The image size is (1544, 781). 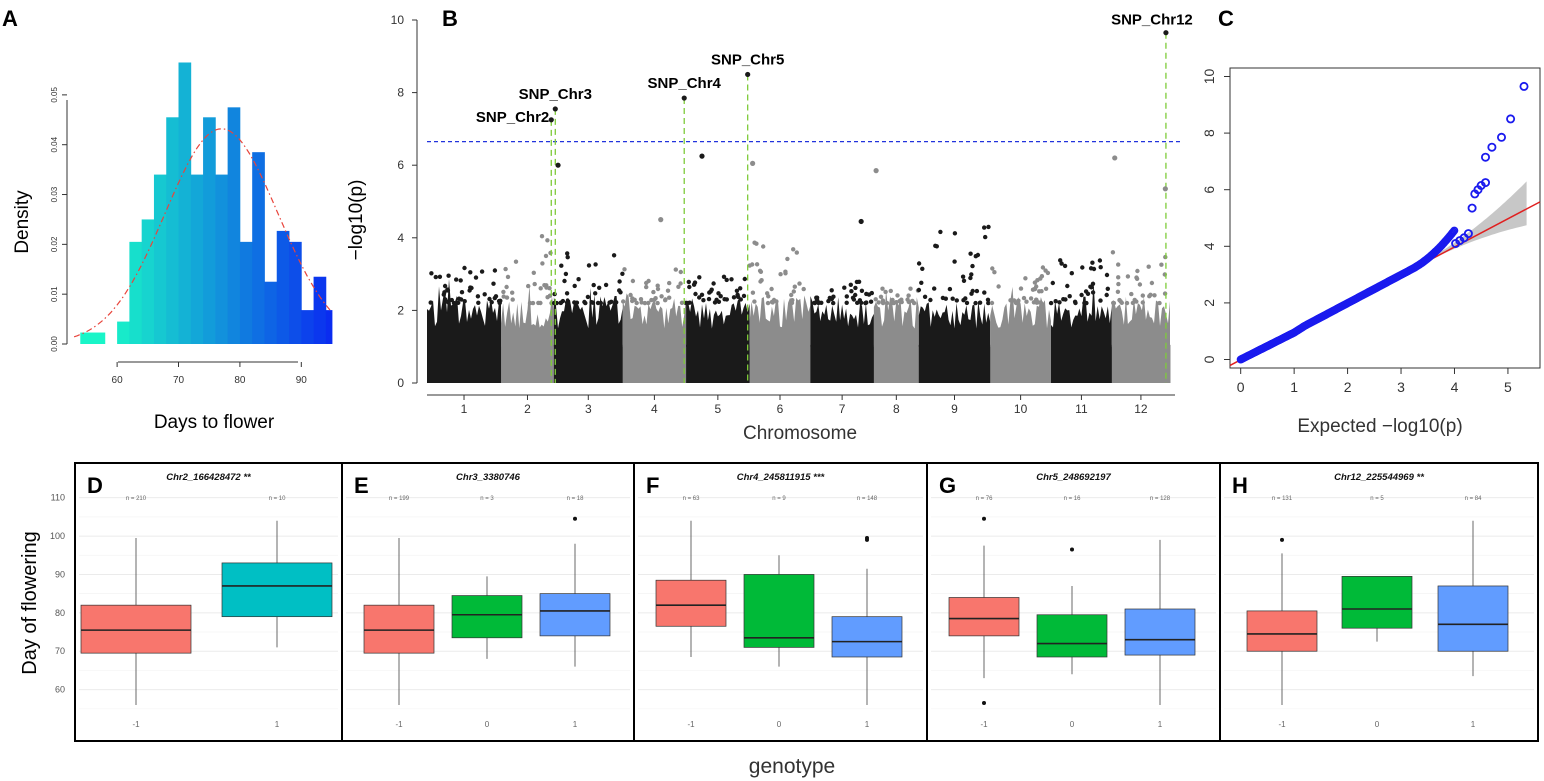 I want to click on hist-y-tick-label: 0.02, so click(x=54, y=244).